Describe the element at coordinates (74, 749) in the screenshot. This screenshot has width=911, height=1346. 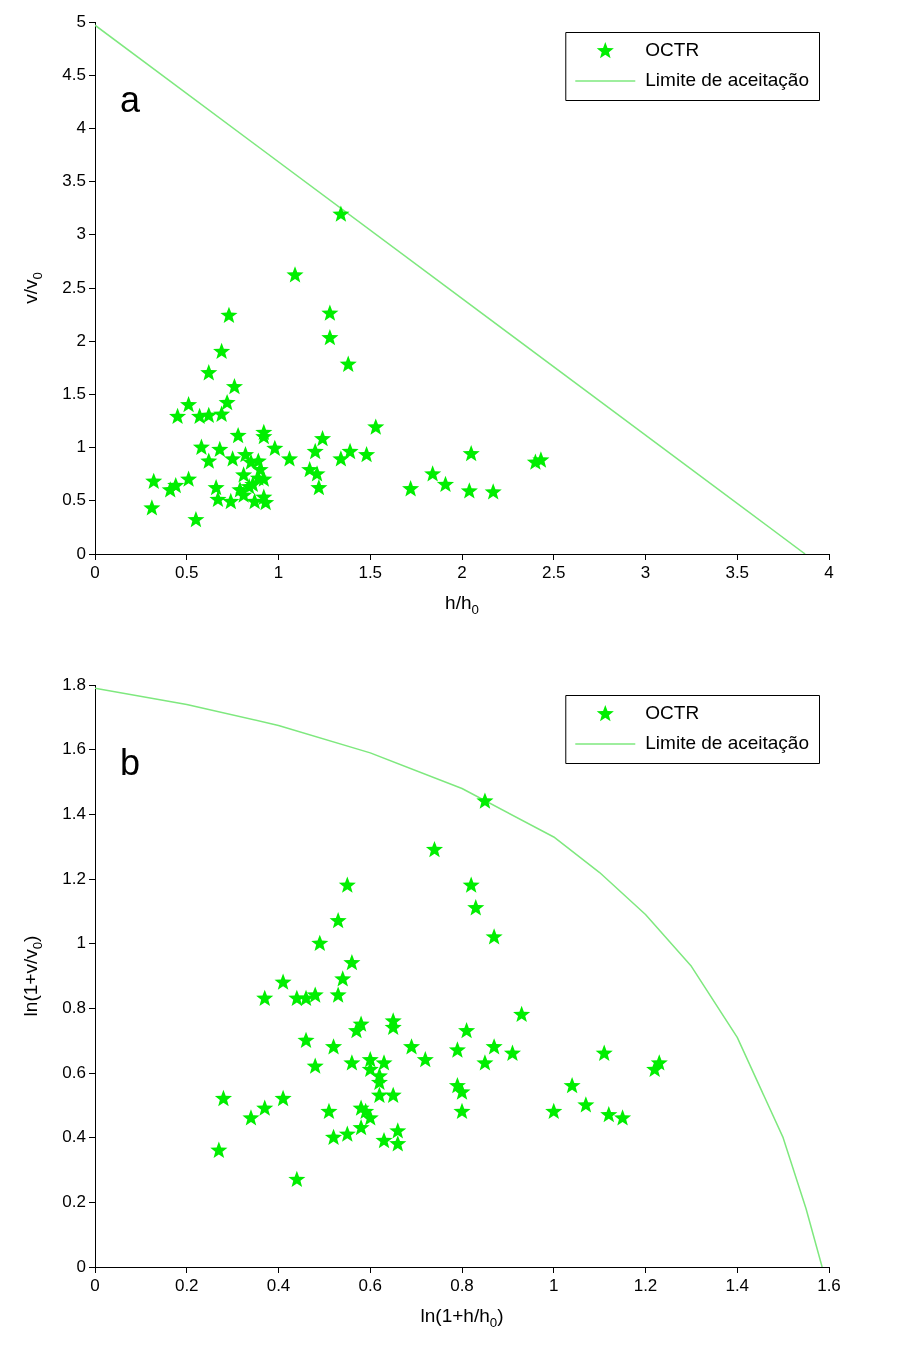
I see `y-tick-label: 1.6` at that location.